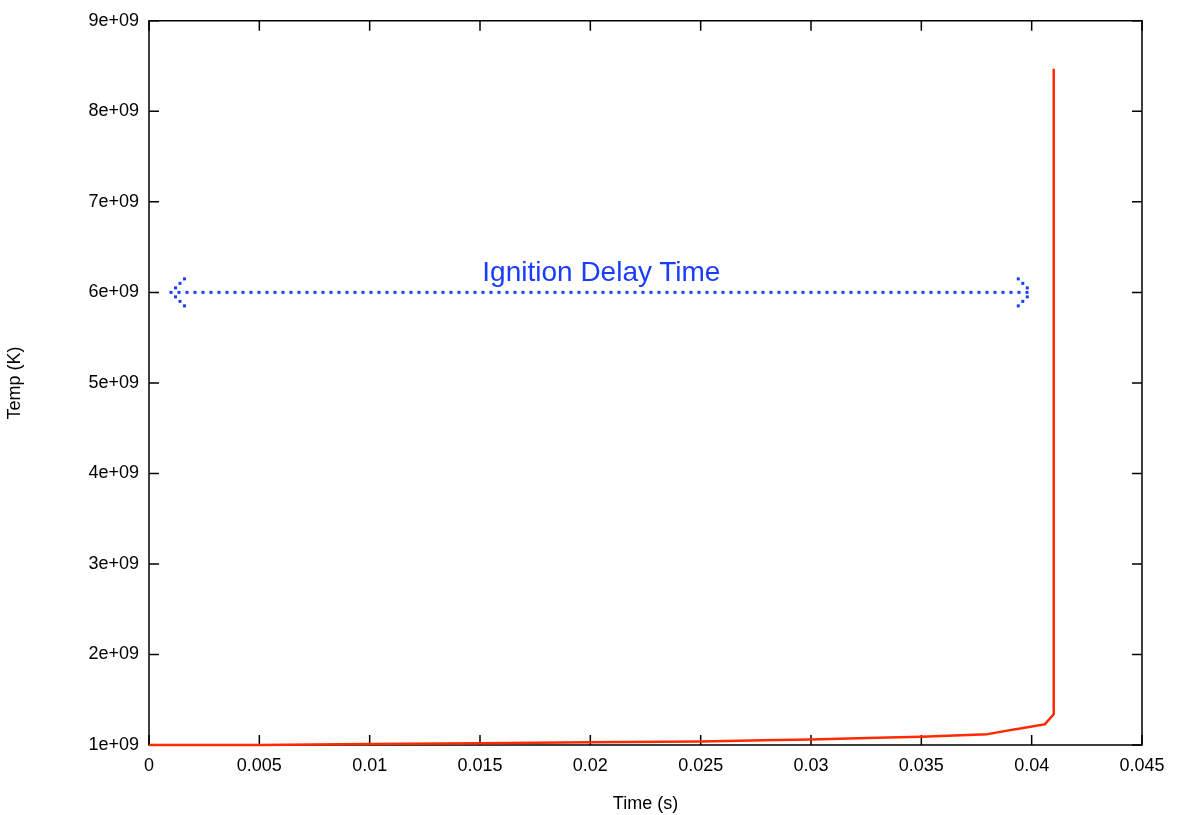  Describe the element at coordinates (113, 653) in the screenshot. I see `y-tick-label: 2e+09` at that location.